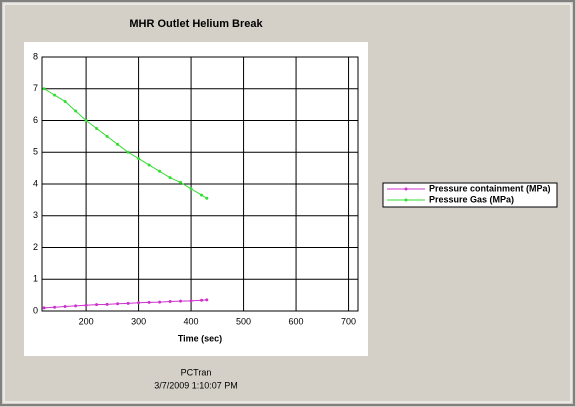 This screenshot has width=576, height=407. Describe the element at coordinates (35, 279) in the screenshot. I see `y-tick-label: 1` at that location.